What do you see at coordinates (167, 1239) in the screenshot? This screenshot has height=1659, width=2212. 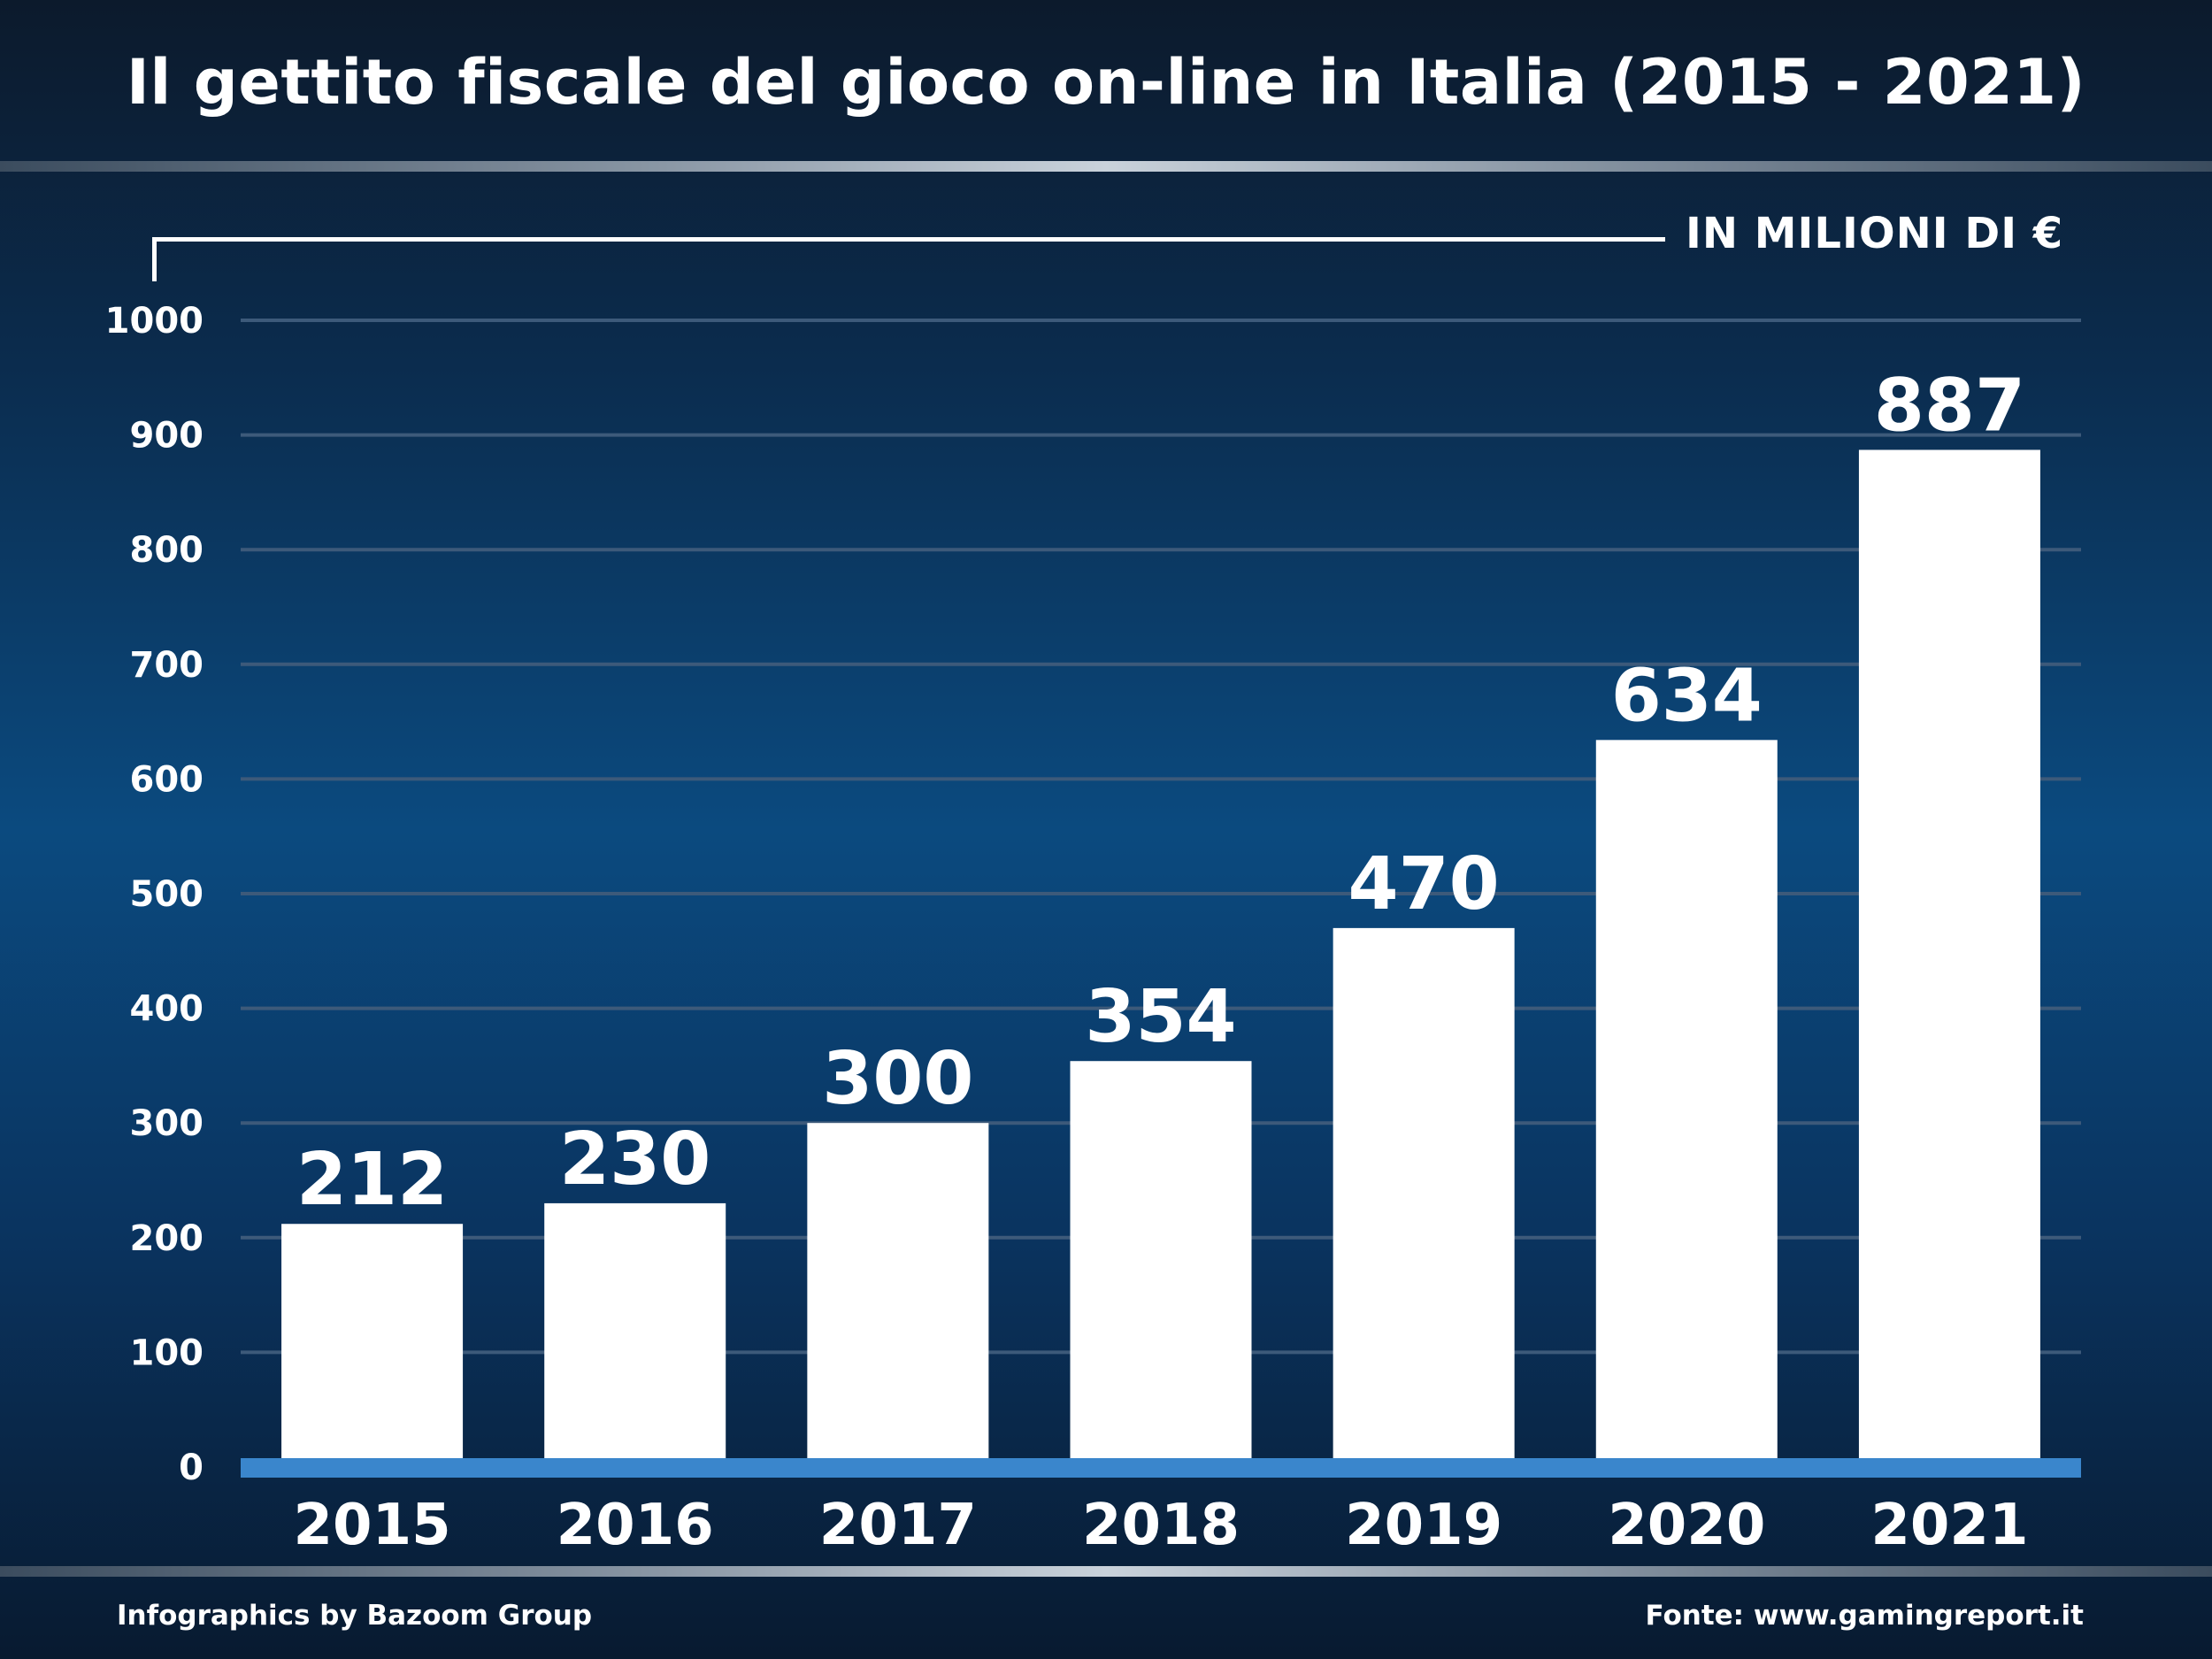 I see `y-tick-label: 200` at bounding box center [167, 1239].